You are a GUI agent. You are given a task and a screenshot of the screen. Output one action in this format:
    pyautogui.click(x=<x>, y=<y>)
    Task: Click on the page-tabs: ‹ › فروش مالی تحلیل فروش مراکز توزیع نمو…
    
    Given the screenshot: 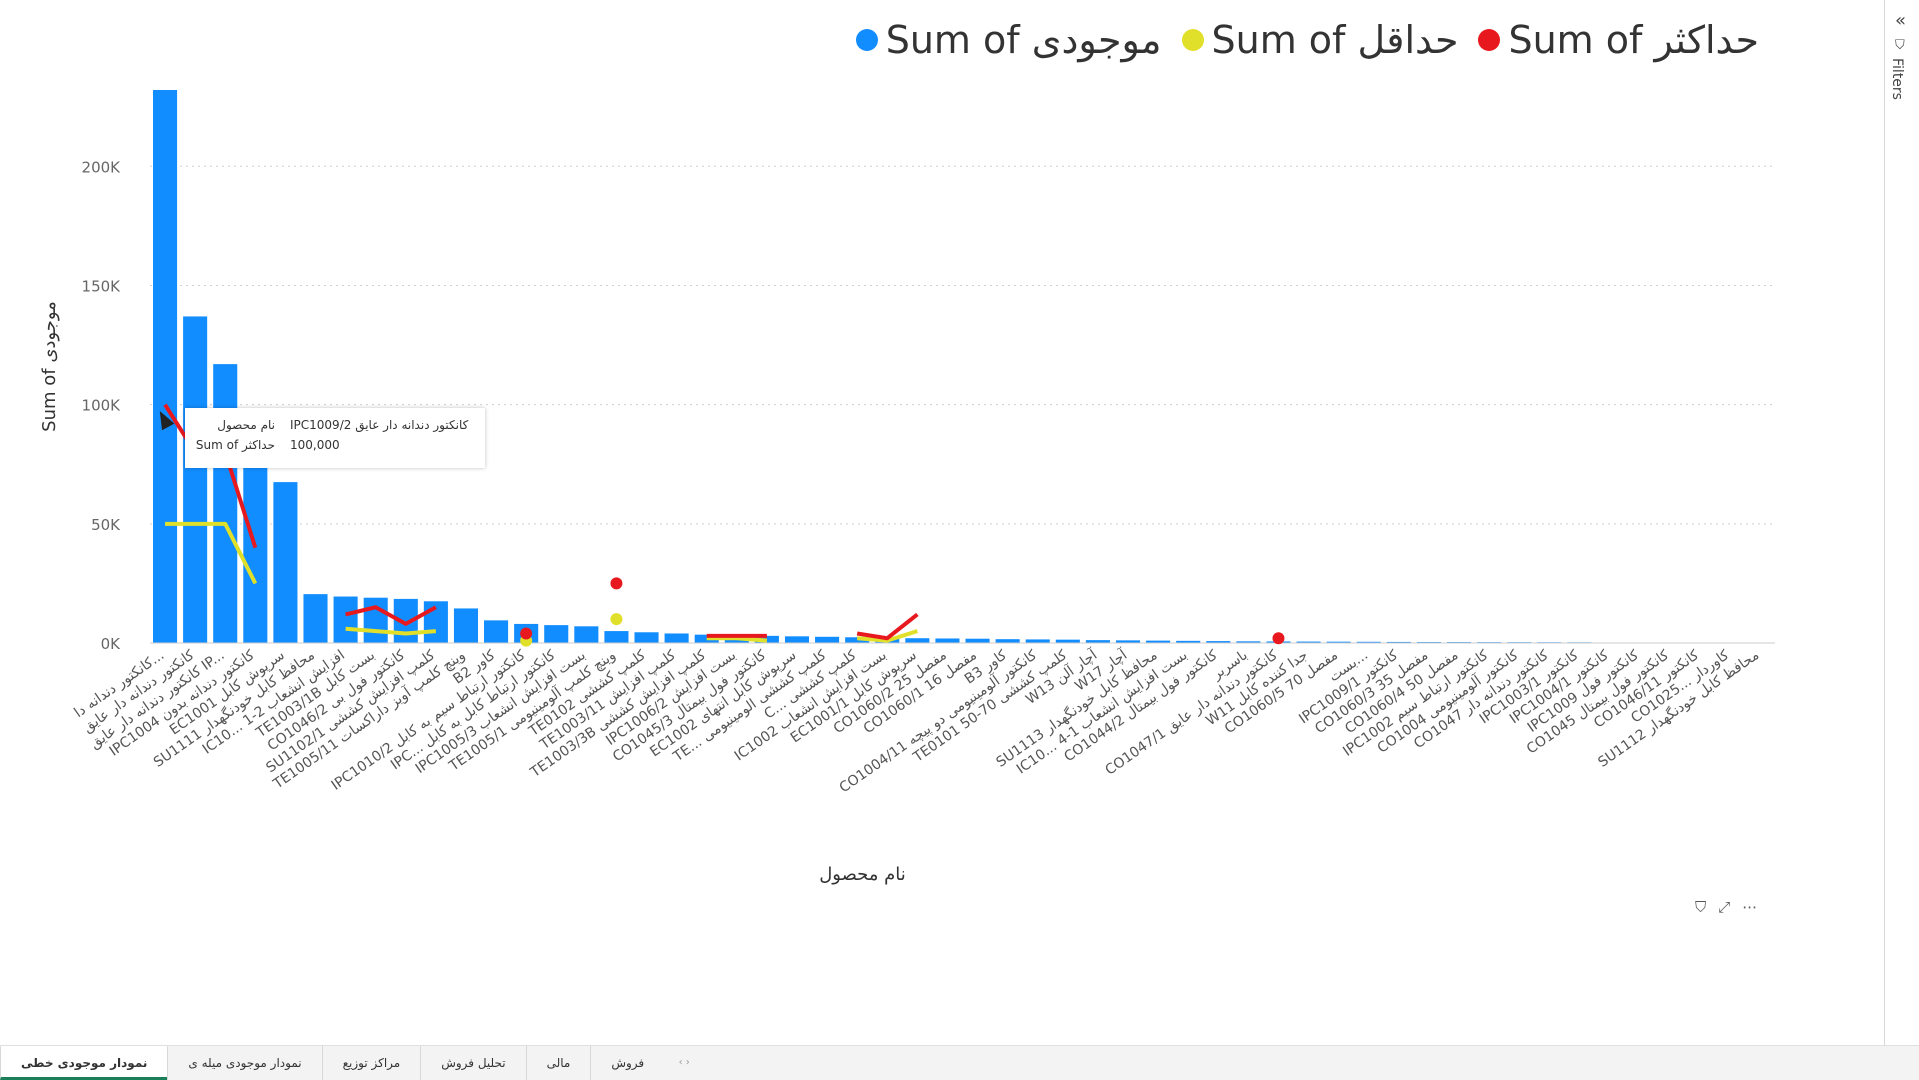 What is the action you would take?
    pyautogui.click(x=959, y=1062)
    